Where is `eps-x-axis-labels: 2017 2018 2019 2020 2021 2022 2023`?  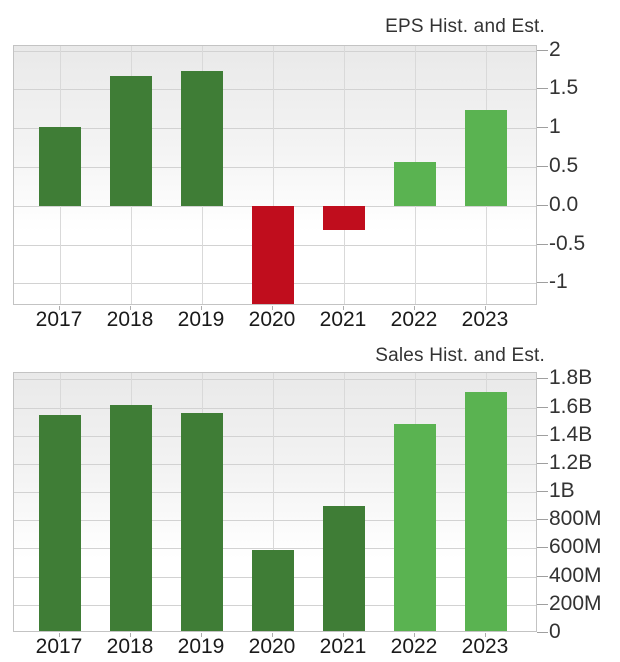 eps-x-axis-labels: 2017 2018 2019 2020 2021 2022 2023 is located at coordinates (275, 321).